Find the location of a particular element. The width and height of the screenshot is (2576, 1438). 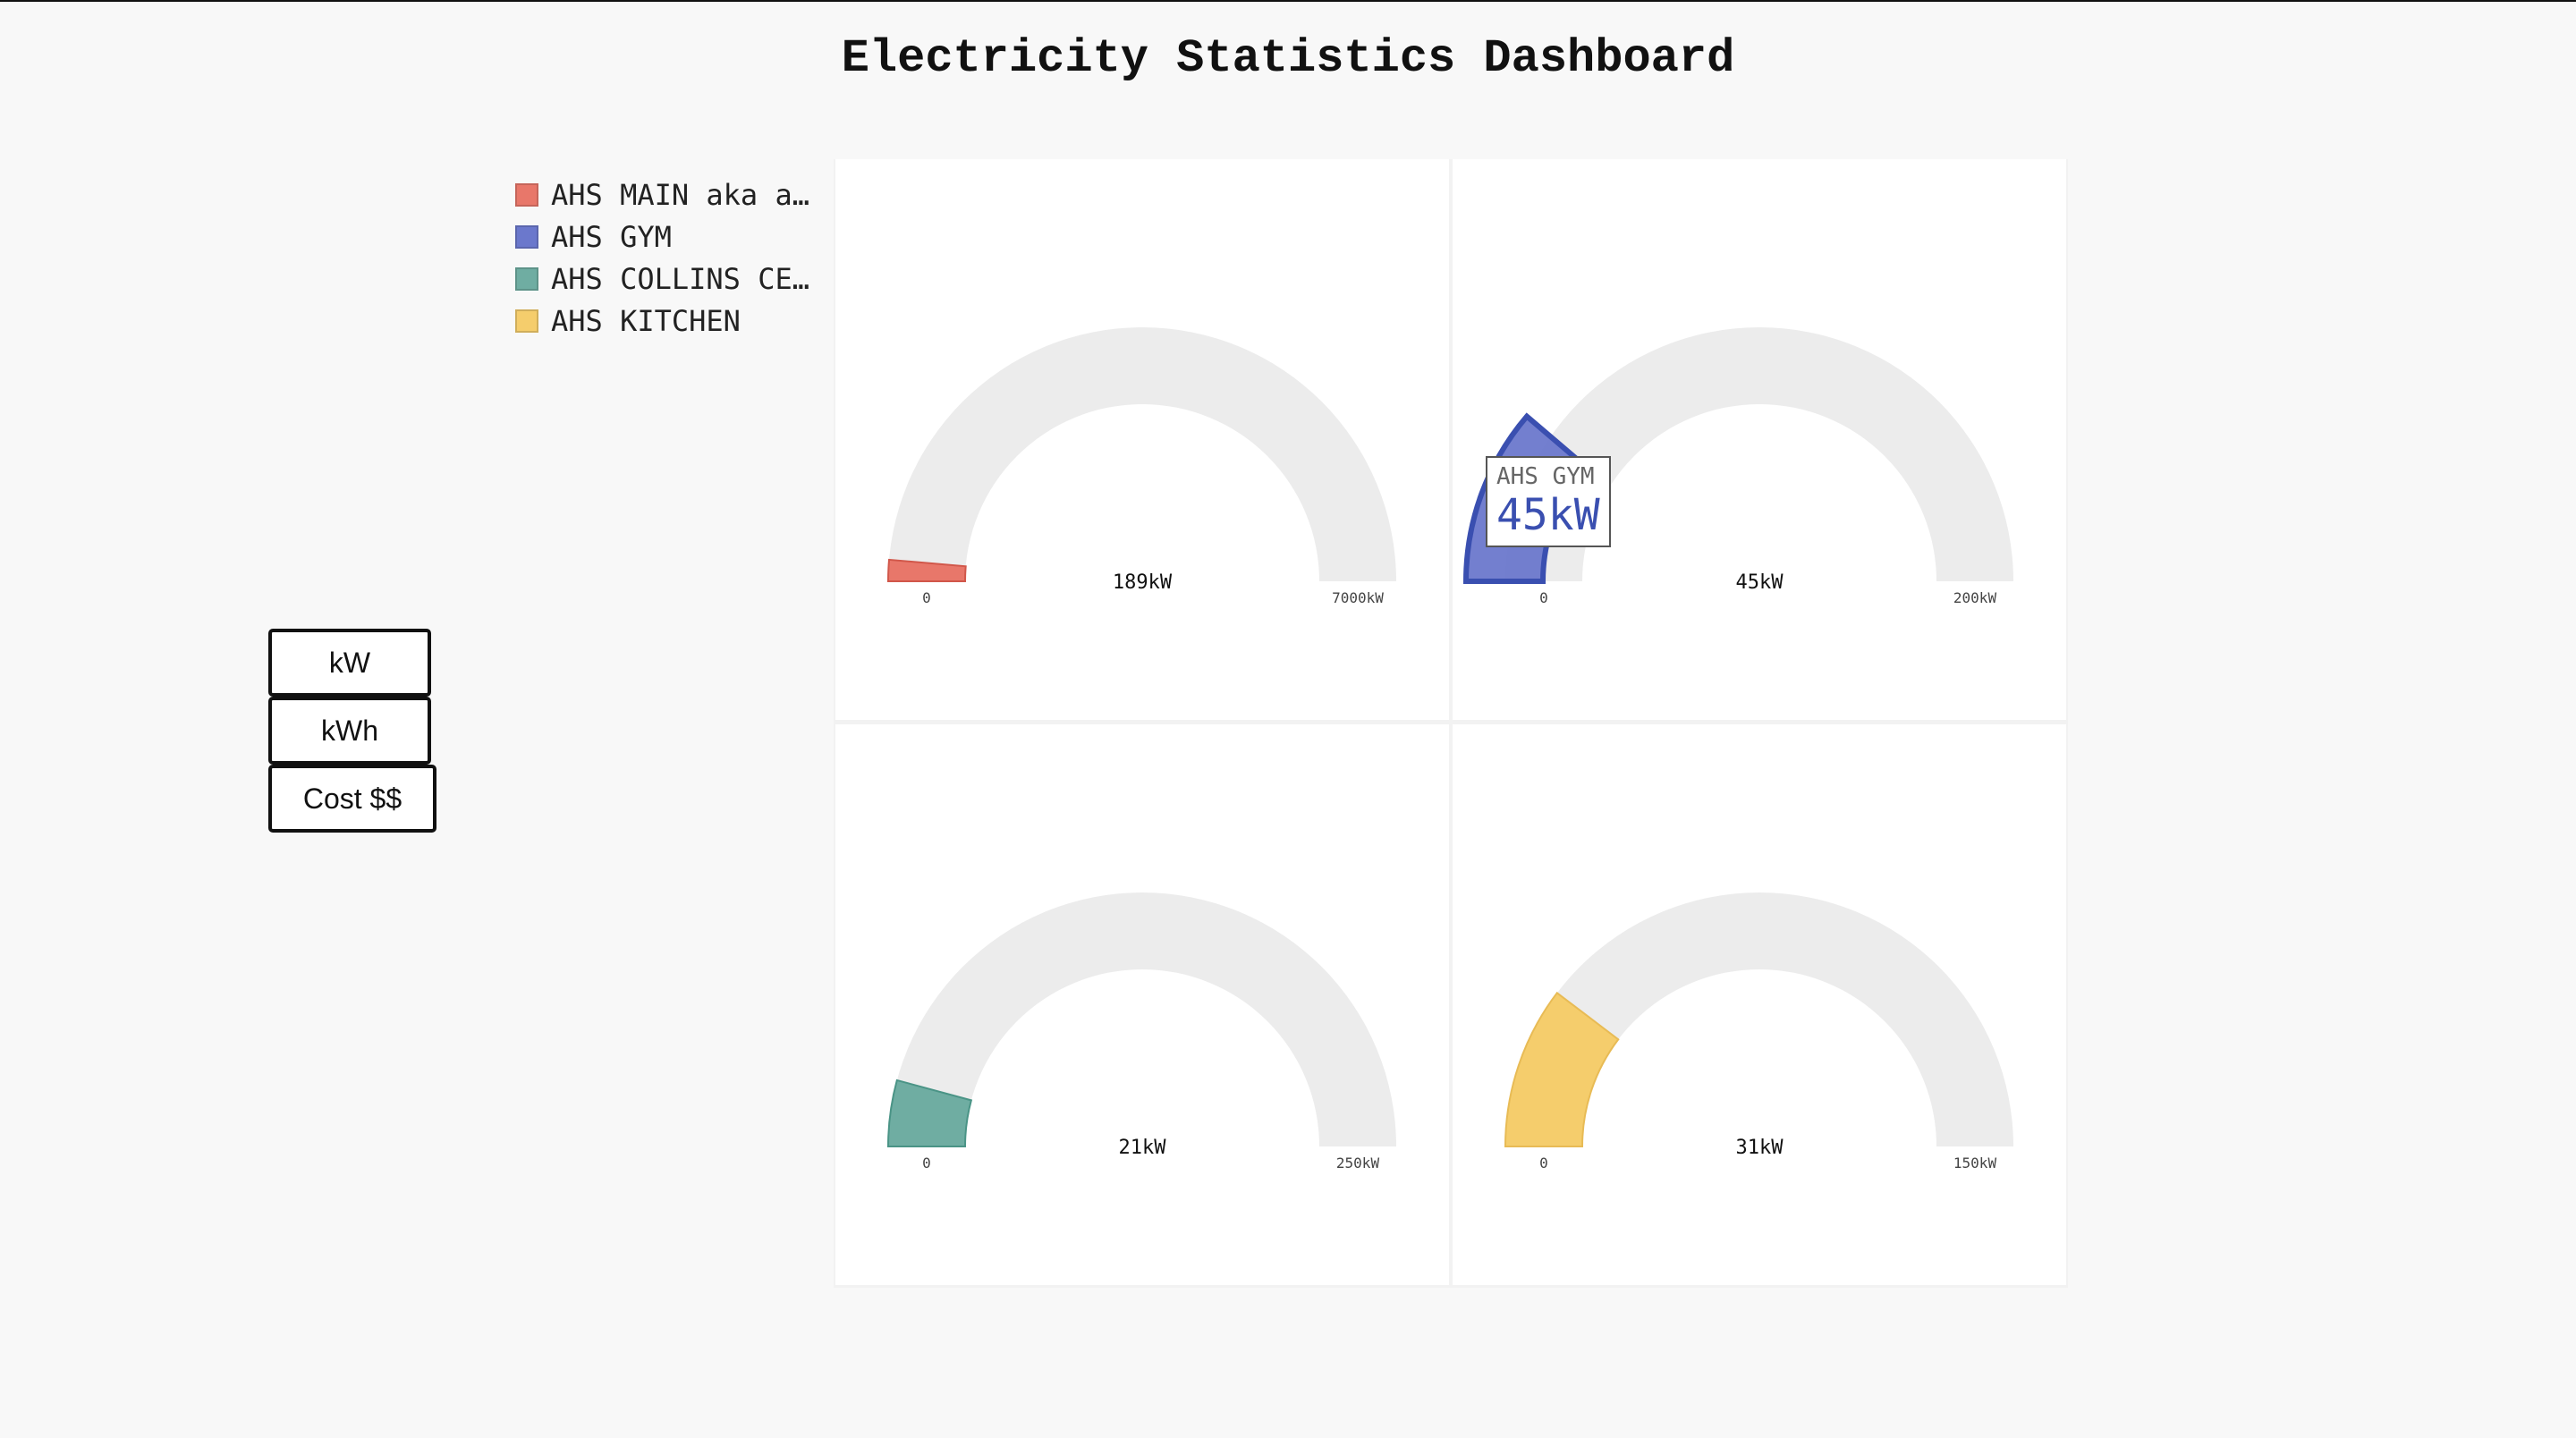

gauge-value-label: 189kW is located at coordinates (1143, 582).